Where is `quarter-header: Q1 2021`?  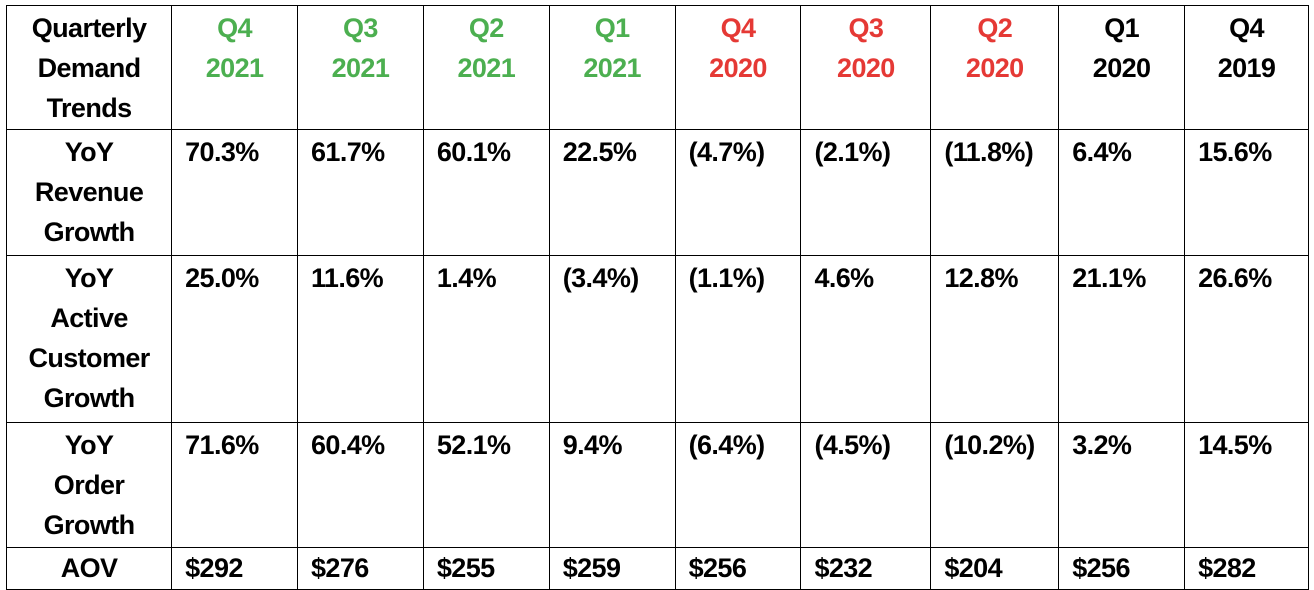
quarter-header: Q1 2021 is located at coordinates (612, 67).